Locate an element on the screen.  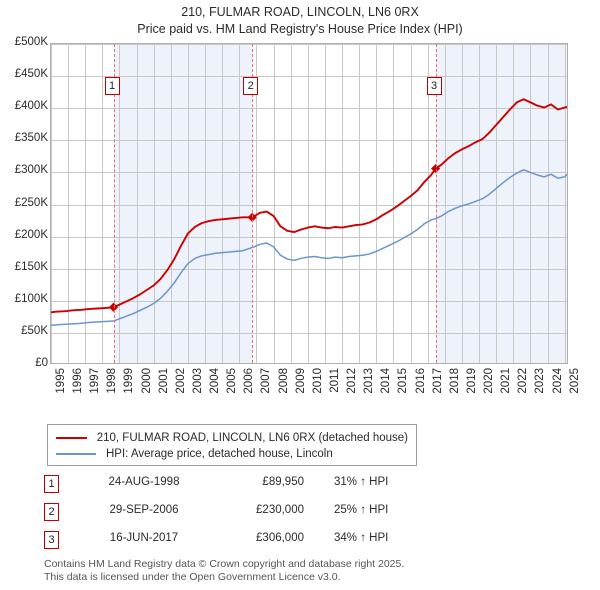
x-tick-label: 2016 is located at coordinates (420, 381).